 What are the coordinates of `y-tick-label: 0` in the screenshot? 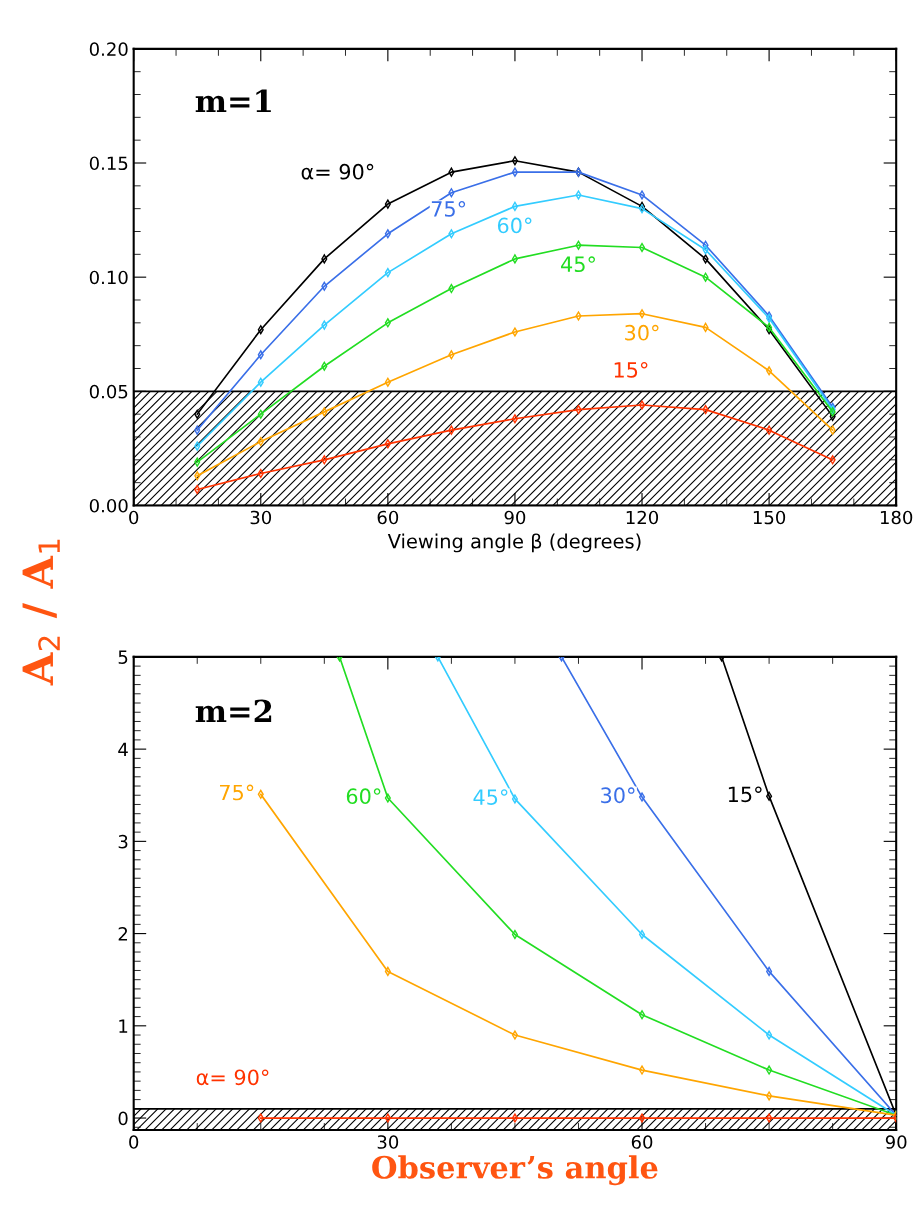 It's located at (123, 1118).